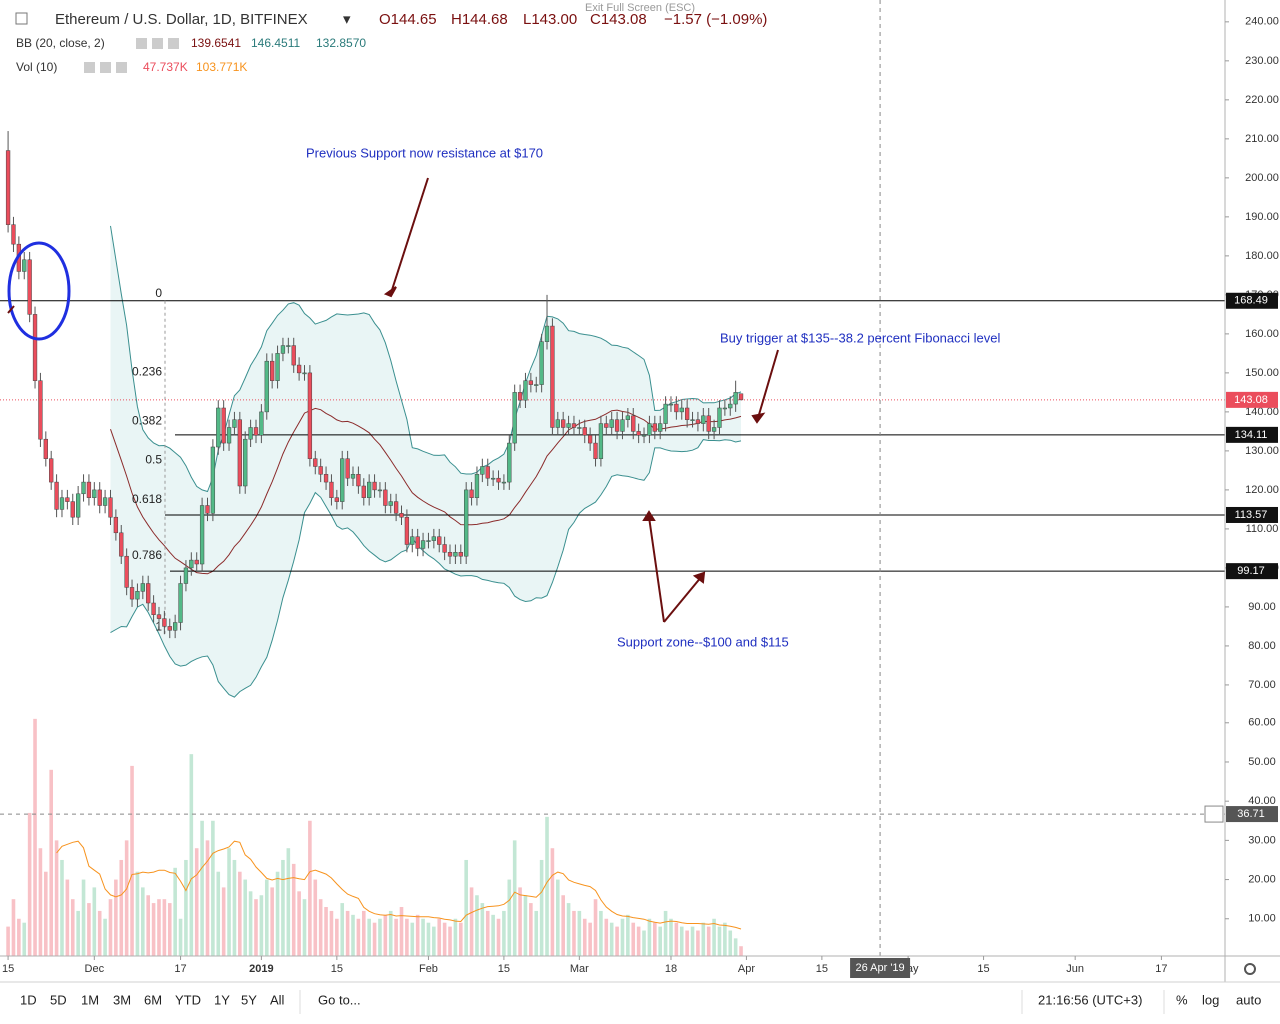  Describe the element at coordinates (1262, 801) in the screenshot. I see `volume-tick-label: 40.00` at that location.